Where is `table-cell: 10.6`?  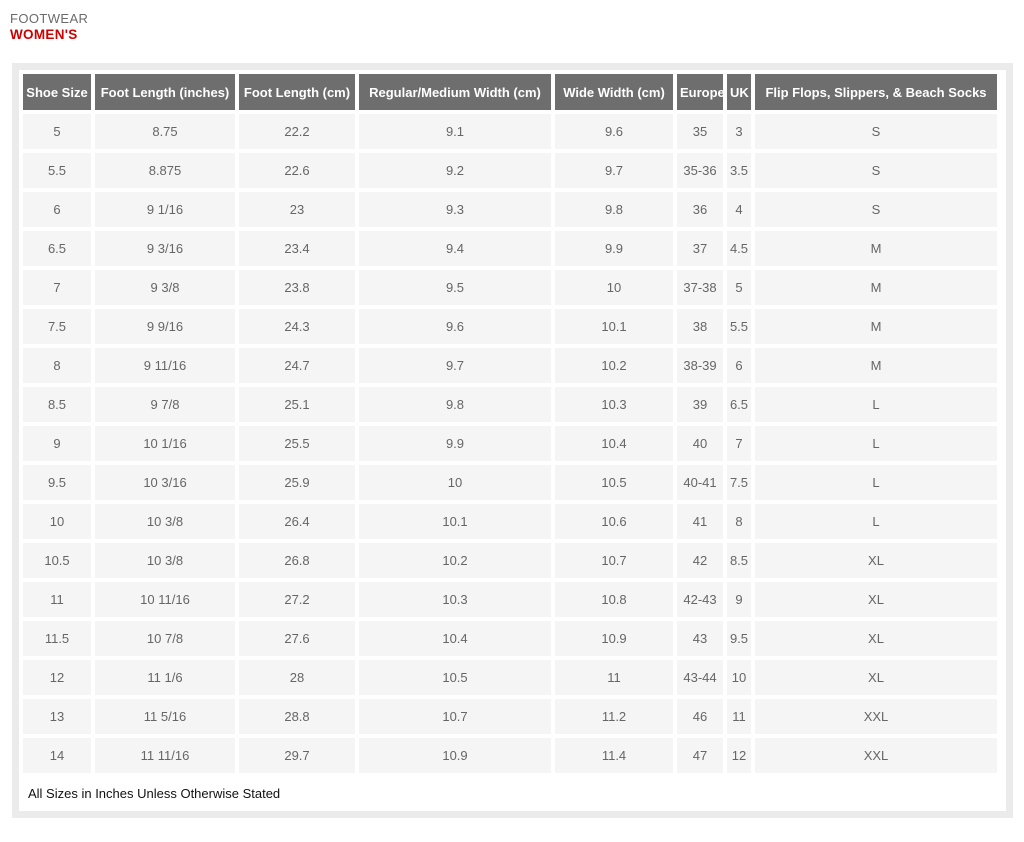
table-cell: 10.6 is located at coordinates (614, 521).